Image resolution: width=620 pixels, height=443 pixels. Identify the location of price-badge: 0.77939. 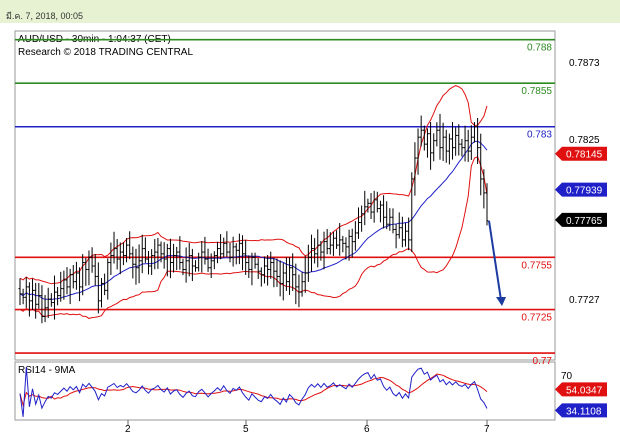
(581, 189).